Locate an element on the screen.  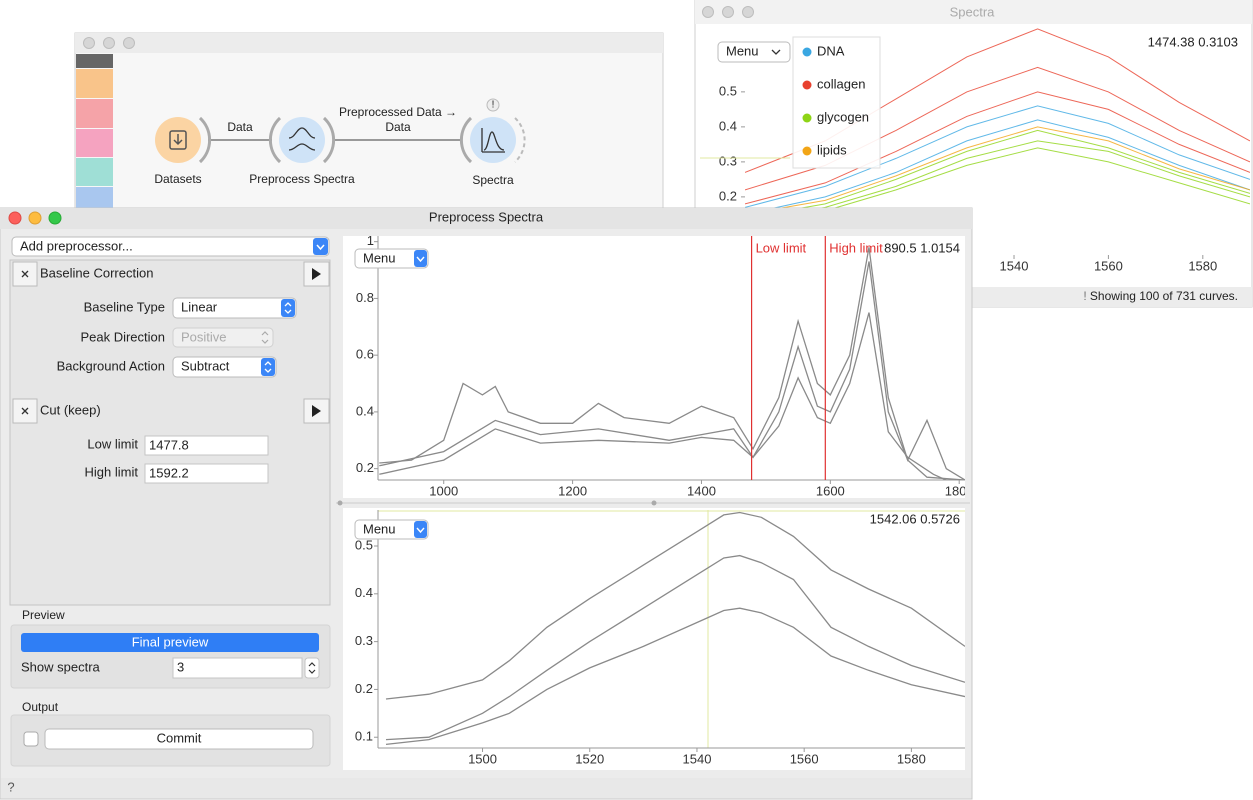
warning-badge is located at coordinates (493, 105).